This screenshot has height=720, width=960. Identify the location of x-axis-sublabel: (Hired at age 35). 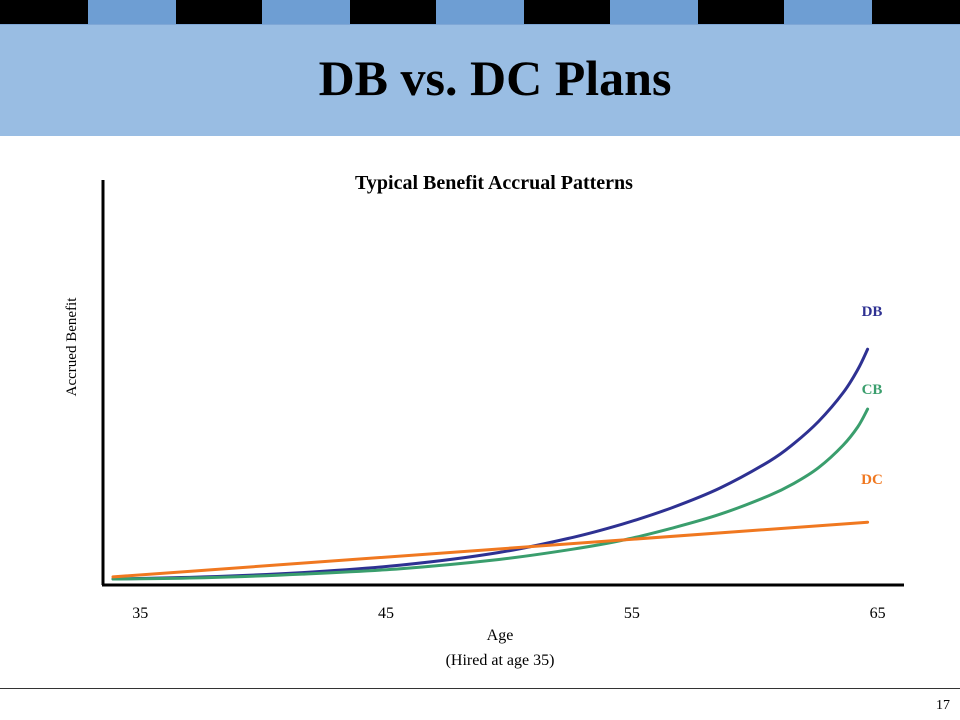
(500, 660).